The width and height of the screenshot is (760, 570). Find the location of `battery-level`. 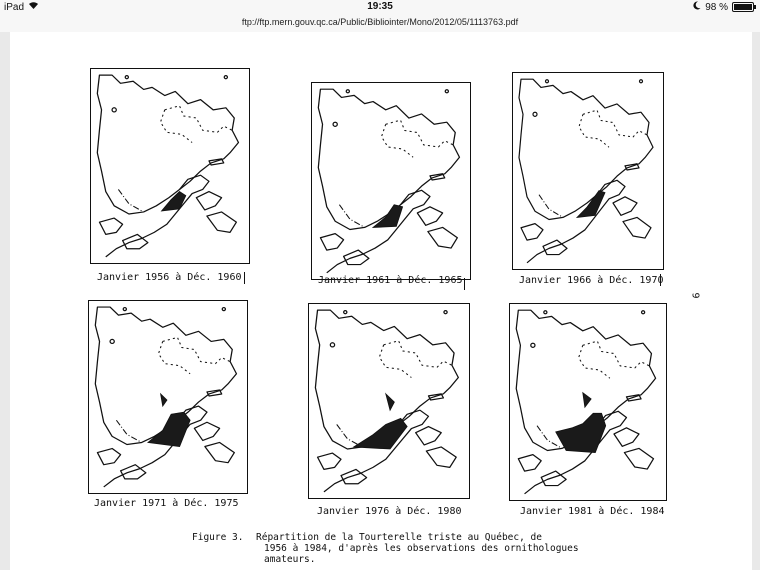

battery-level is located at coordinates (743, 7).